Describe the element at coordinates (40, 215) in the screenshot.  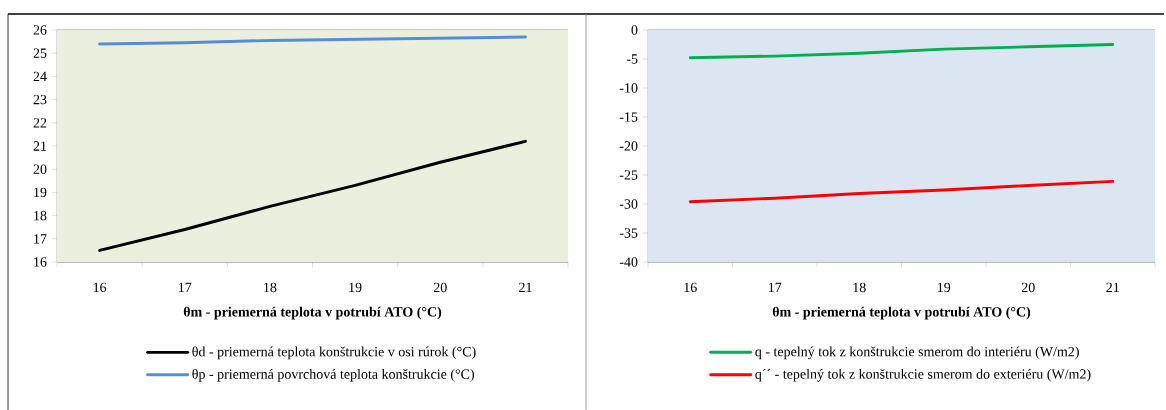
I see `y-tick-label: 18` at that location.